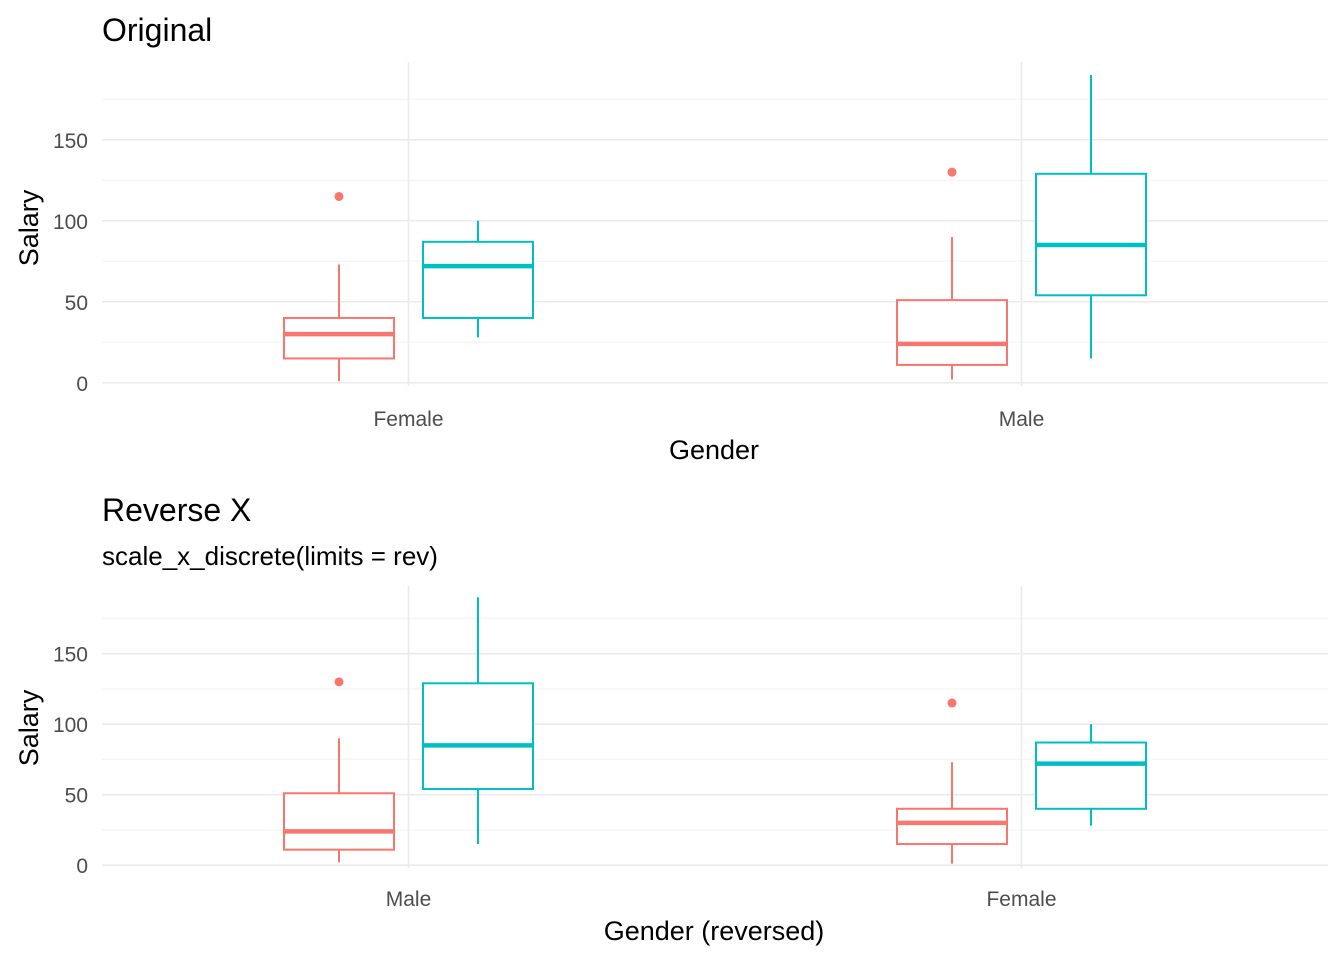  What do you see at coordinates (157, 30) in the screenshot?
I see `chart-title: Original` at bounding box center [157, 30].